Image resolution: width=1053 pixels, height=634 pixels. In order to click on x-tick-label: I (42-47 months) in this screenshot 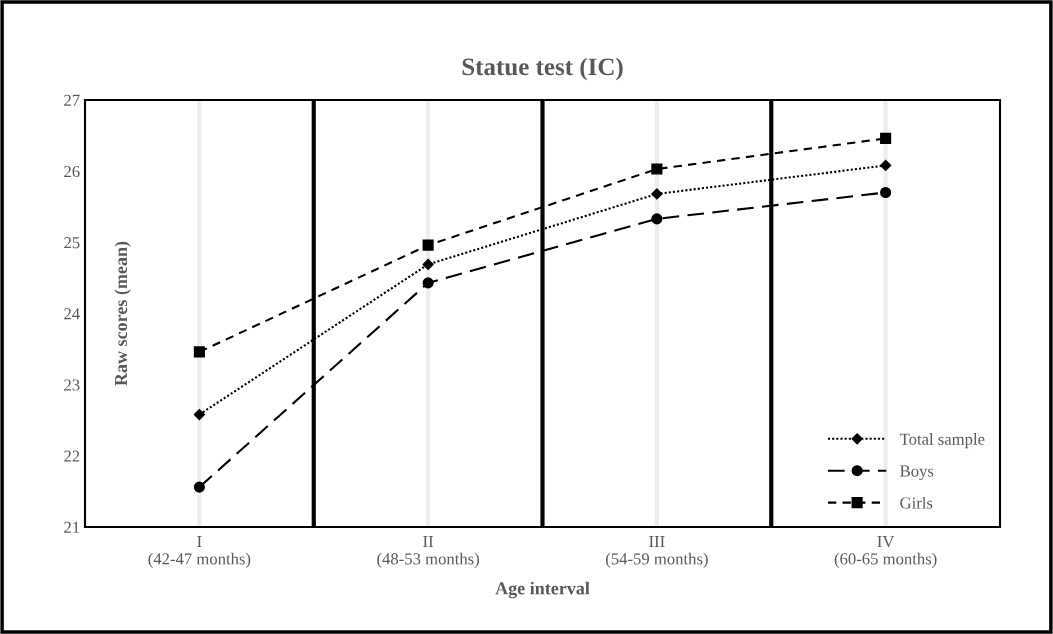, I will do `click(199, 551)`.